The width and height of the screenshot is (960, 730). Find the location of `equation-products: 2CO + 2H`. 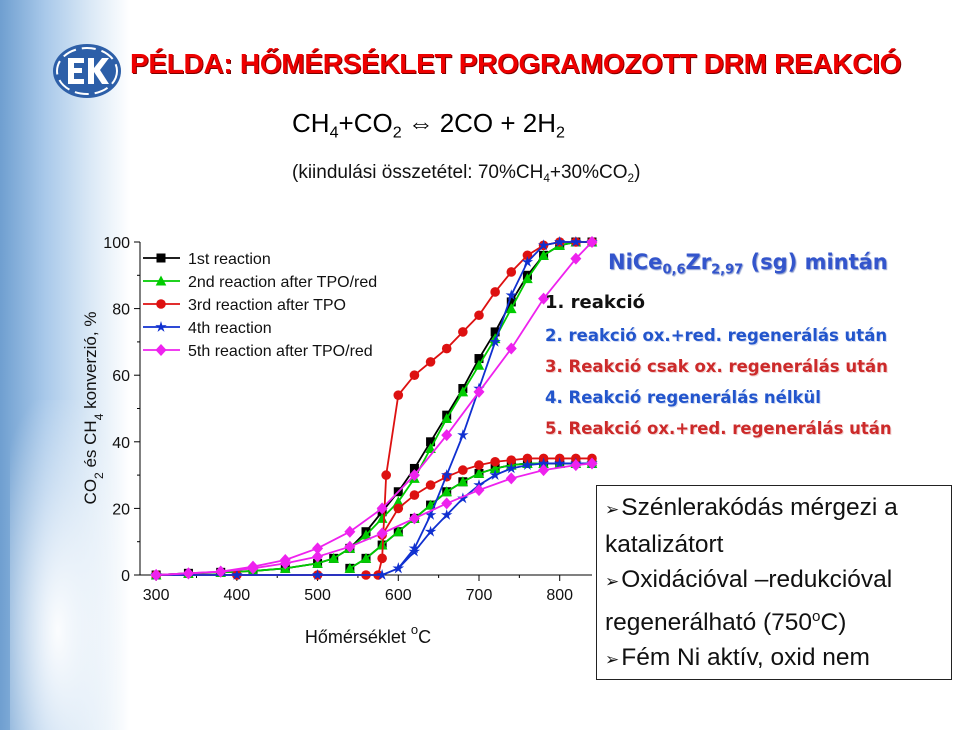

equation-products: 2CO + 2H is located at coordinates (498, 123).